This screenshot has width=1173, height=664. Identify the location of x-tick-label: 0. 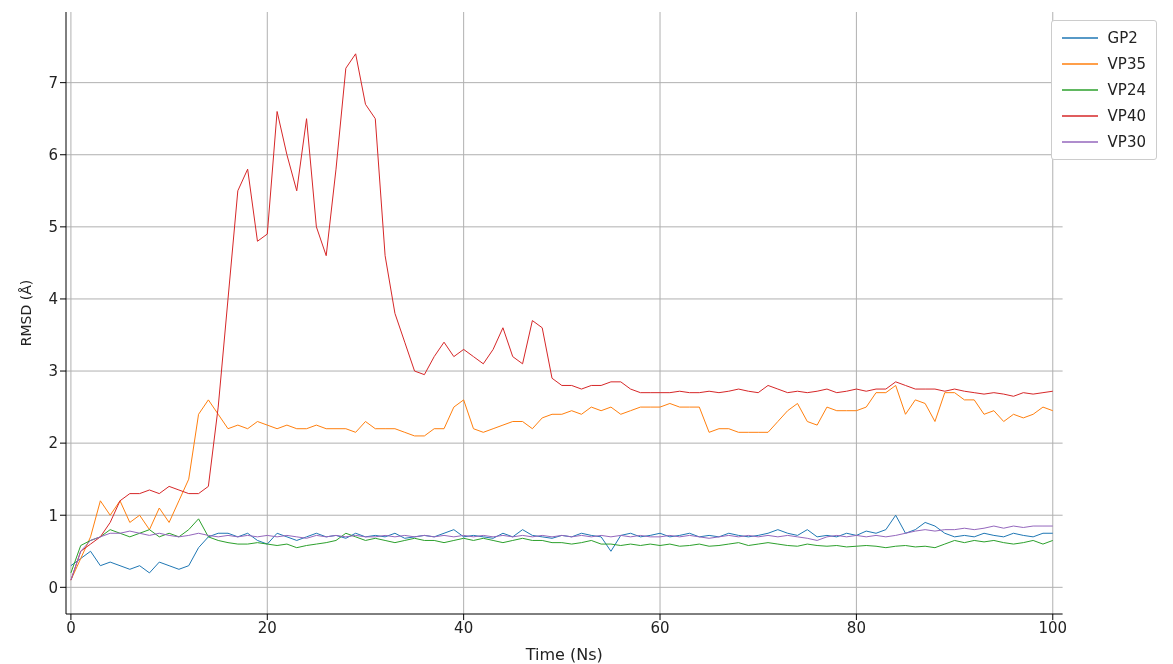
(71, 627).